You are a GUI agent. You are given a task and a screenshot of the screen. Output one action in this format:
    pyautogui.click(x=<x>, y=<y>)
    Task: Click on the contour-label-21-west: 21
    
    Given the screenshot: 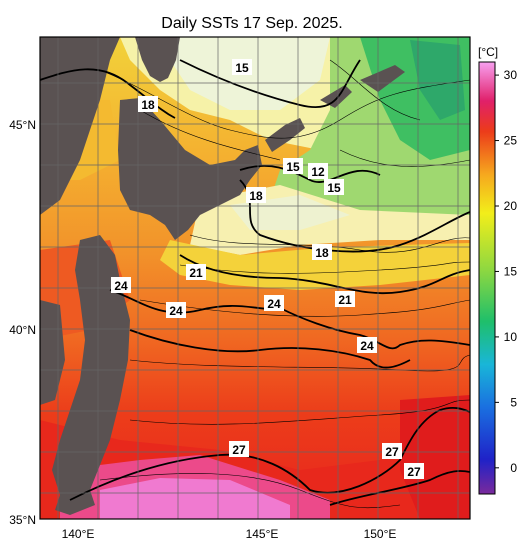 What is the action you would take?
    pyautogui.click(x=196, y=272)
    